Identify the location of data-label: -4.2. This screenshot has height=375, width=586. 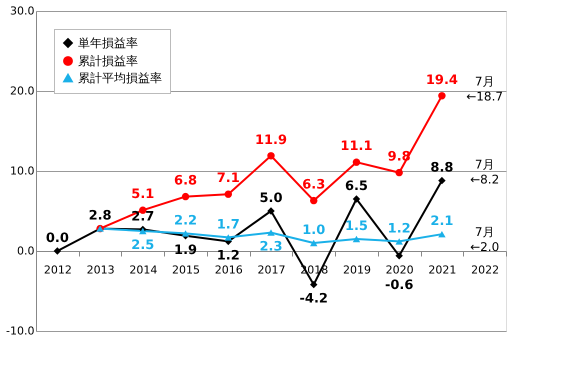
(314, 299).